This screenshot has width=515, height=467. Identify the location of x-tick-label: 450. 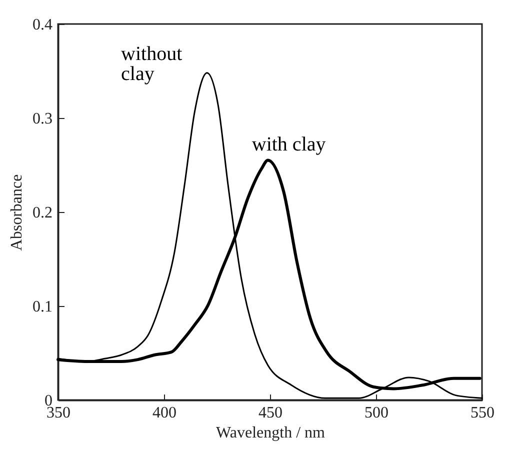
(270, 413).